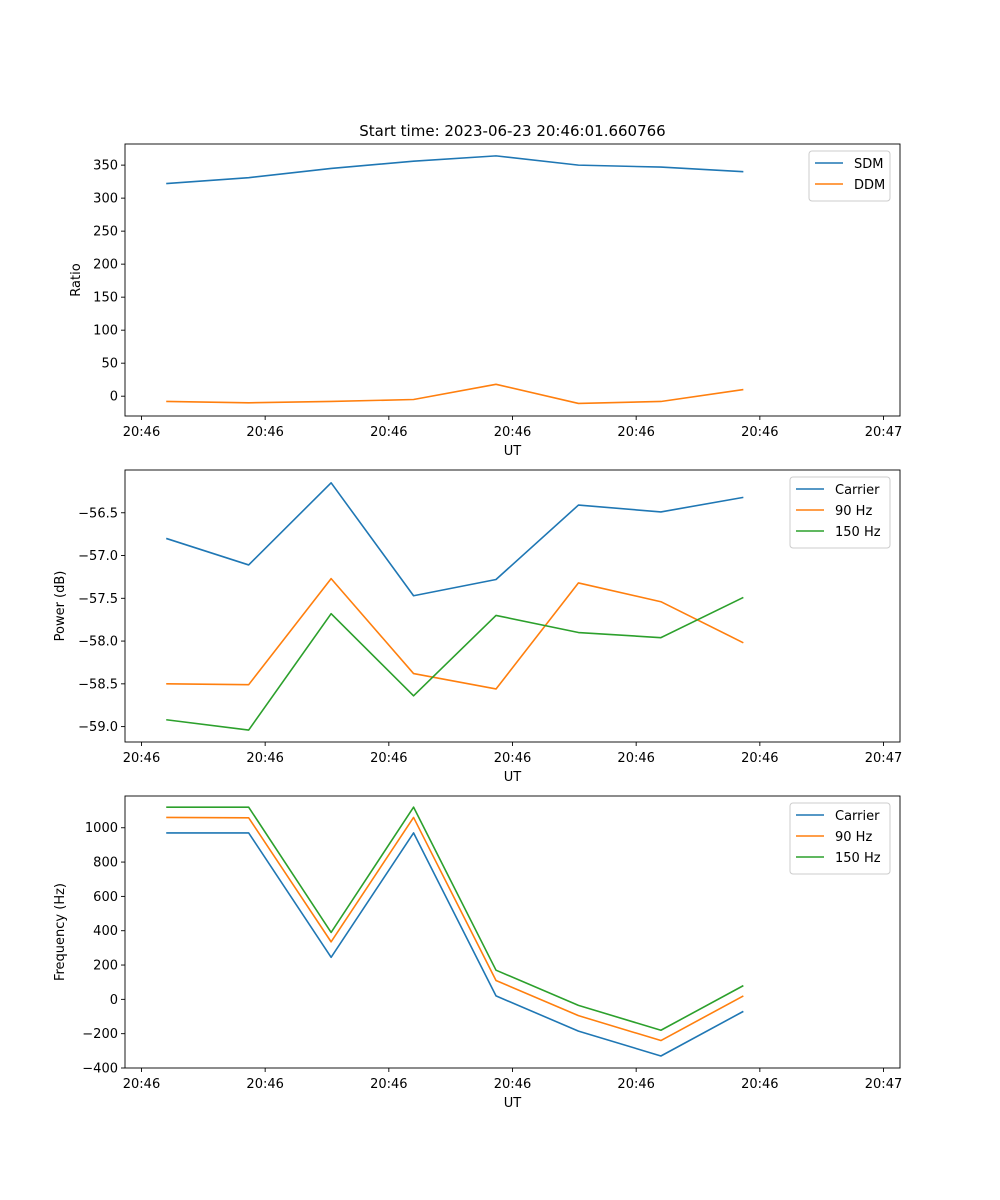 This screenshot has width=1000, height=1200. Describe the element at coordinates (105, 232) in the screenshot. I see `y-tick-label: 250` at that location.